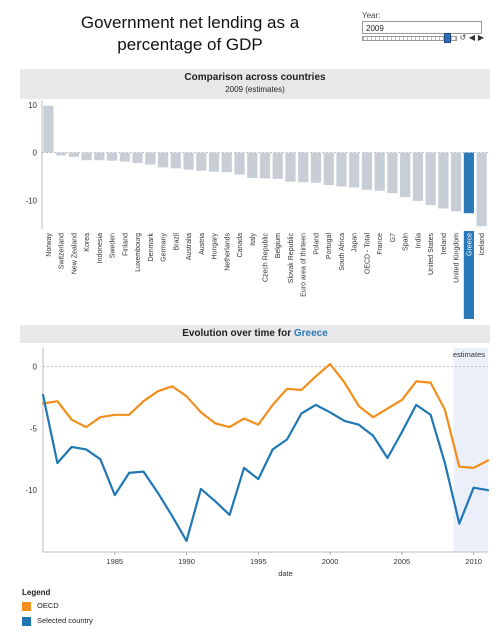 The width and height of the screenshot is (500, 642). What do you see at coordinates (31, 490) in the screenshot?
I see `line-y-tick-label: -10` at bounding box center [31, 490].